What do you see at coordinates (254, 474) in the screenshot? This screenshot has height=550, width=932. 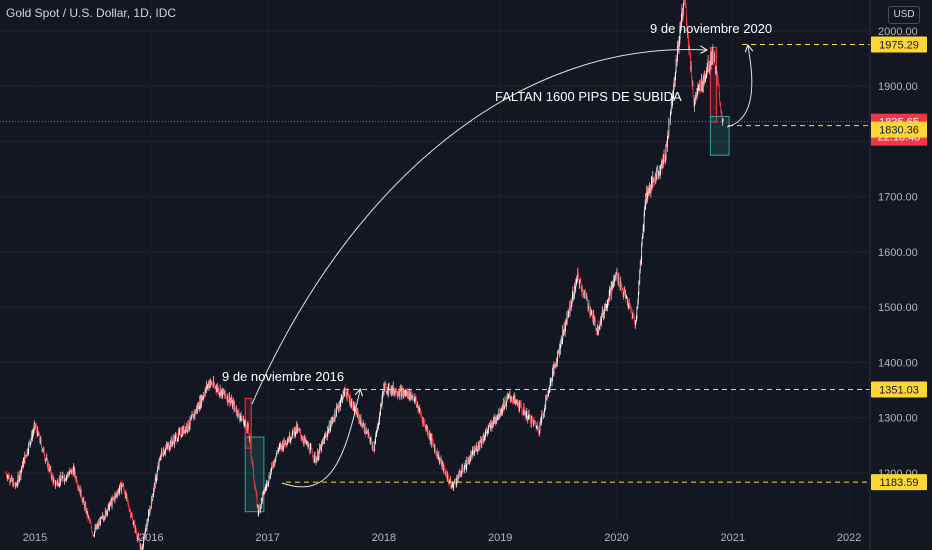 I see `highlight-zone` at bounding box center [254, 474].